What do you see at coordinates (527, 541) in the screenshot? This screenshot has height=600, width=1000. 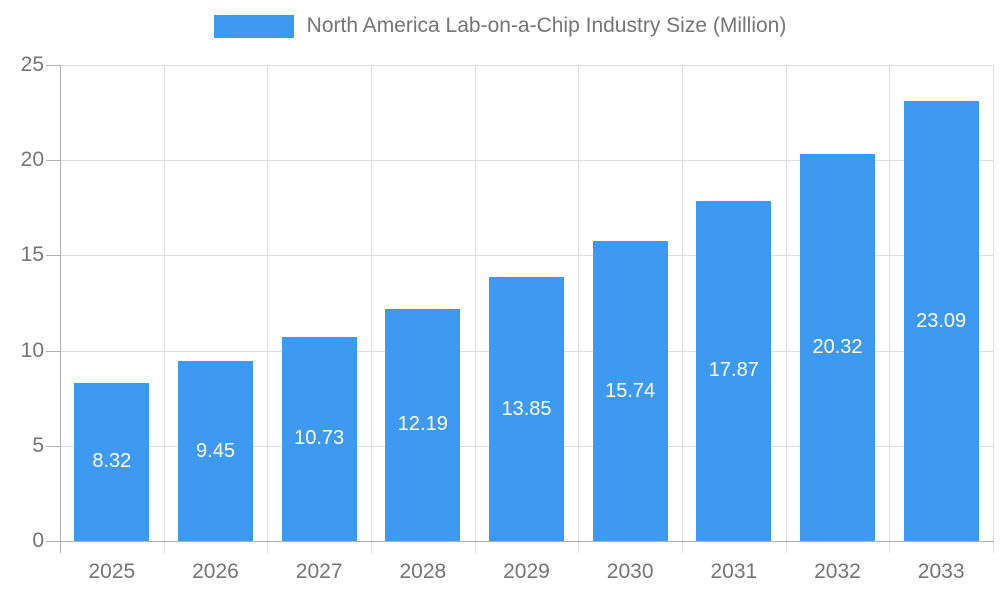 I see `x-axis-line` at bounding box center [527, 541].